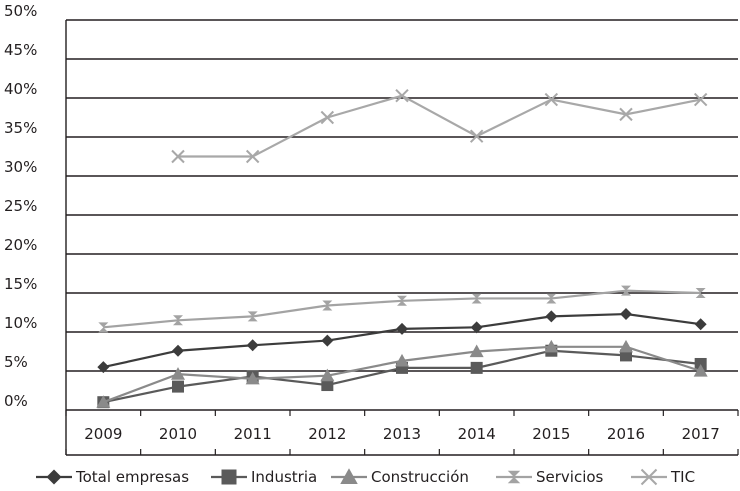 This screenshot has height=491, width=740. I want to click on x-tick-label: 2011, so click(253, 434).